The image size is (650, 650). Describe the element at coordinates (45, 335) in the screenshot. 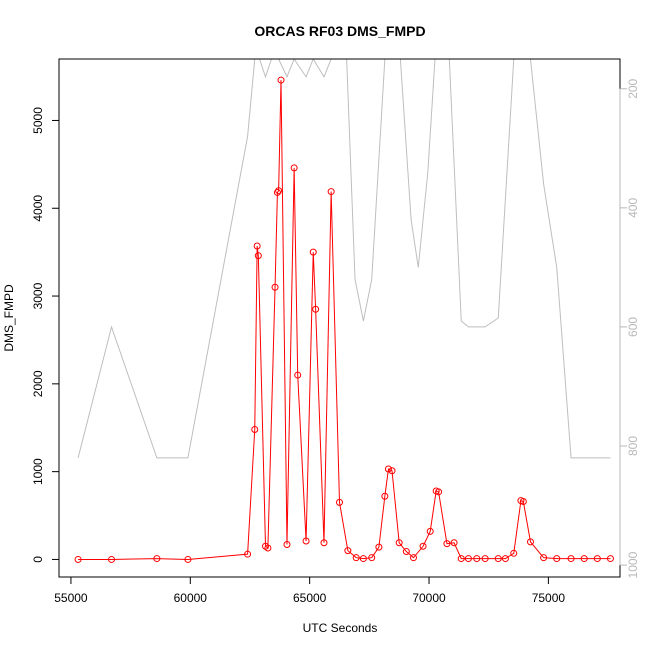

I see `y-axis: 0 1000 2000 3000 4000 5000` at that location.